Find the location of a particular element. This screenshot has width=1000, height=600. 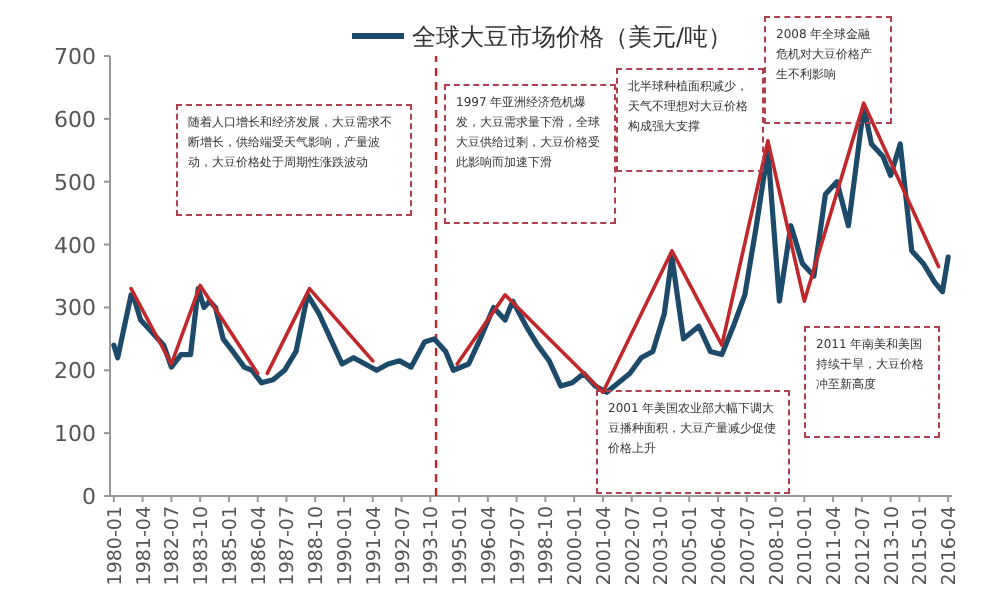

x-tick-label: 2005-01 is located at coordinates (691, 546).